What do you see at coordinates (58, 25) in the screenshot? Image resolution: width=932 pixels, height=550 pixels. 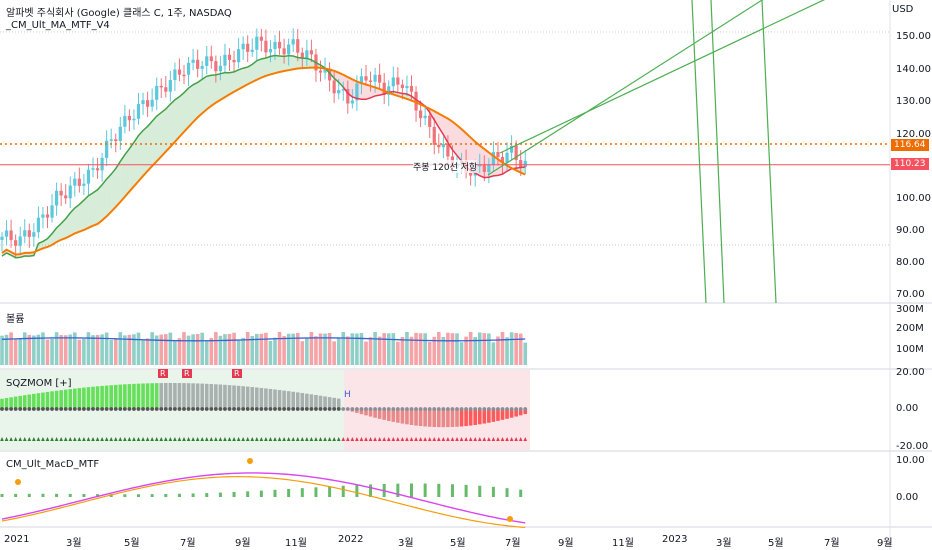 I see `indicator-label: _CM_Ult_MA_MTF_V4` at bounding box center [58, 25].